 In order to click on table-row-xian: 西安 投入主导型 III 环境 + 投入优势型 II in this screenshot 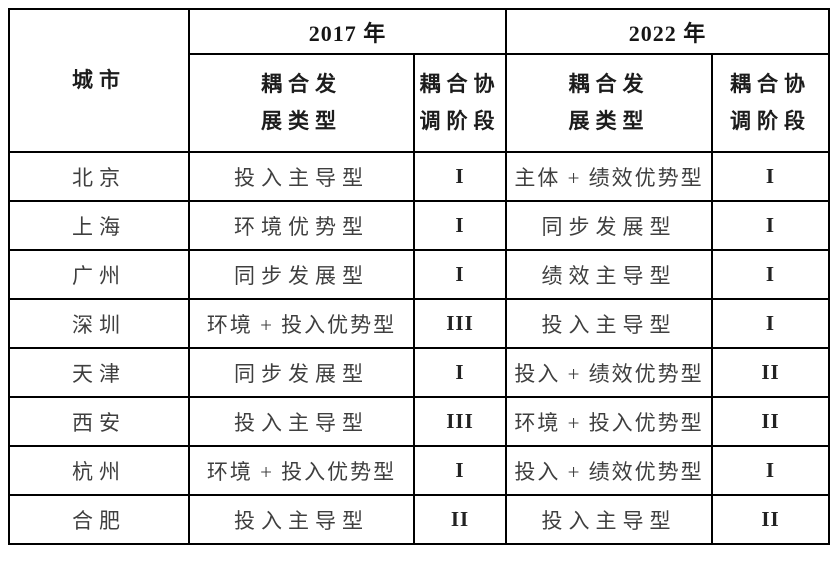, I will do `click(419, 421)`.